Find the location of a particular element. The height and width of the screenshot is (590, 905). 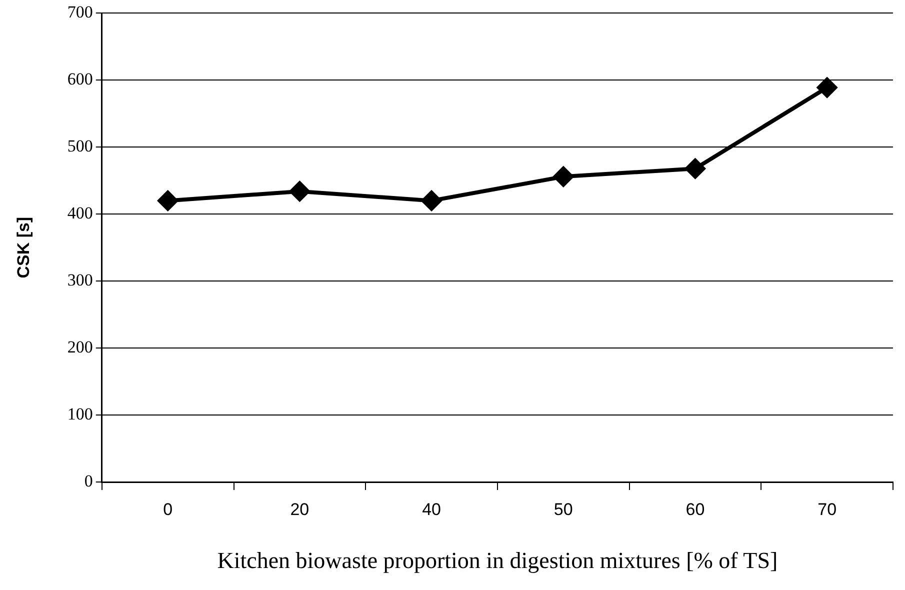

x-tick-label: 0 is located at coordinates (168, 509).